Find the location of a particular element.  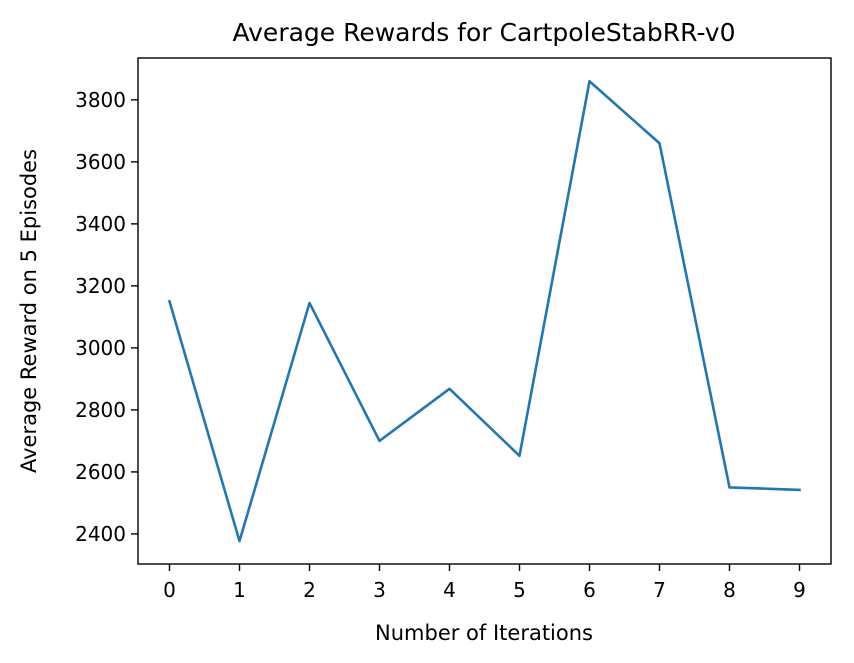

y-tick-label: 3400 is located at coordinates (100, 224).